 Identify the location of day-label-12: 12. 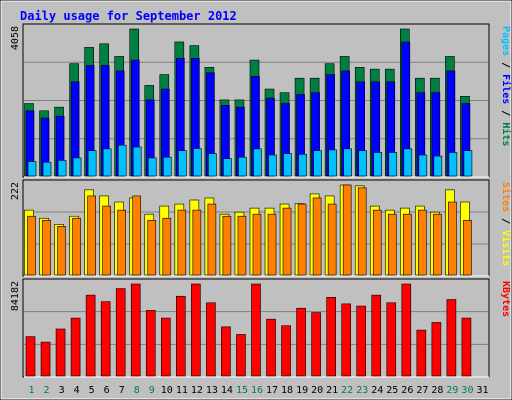
(197, 390).